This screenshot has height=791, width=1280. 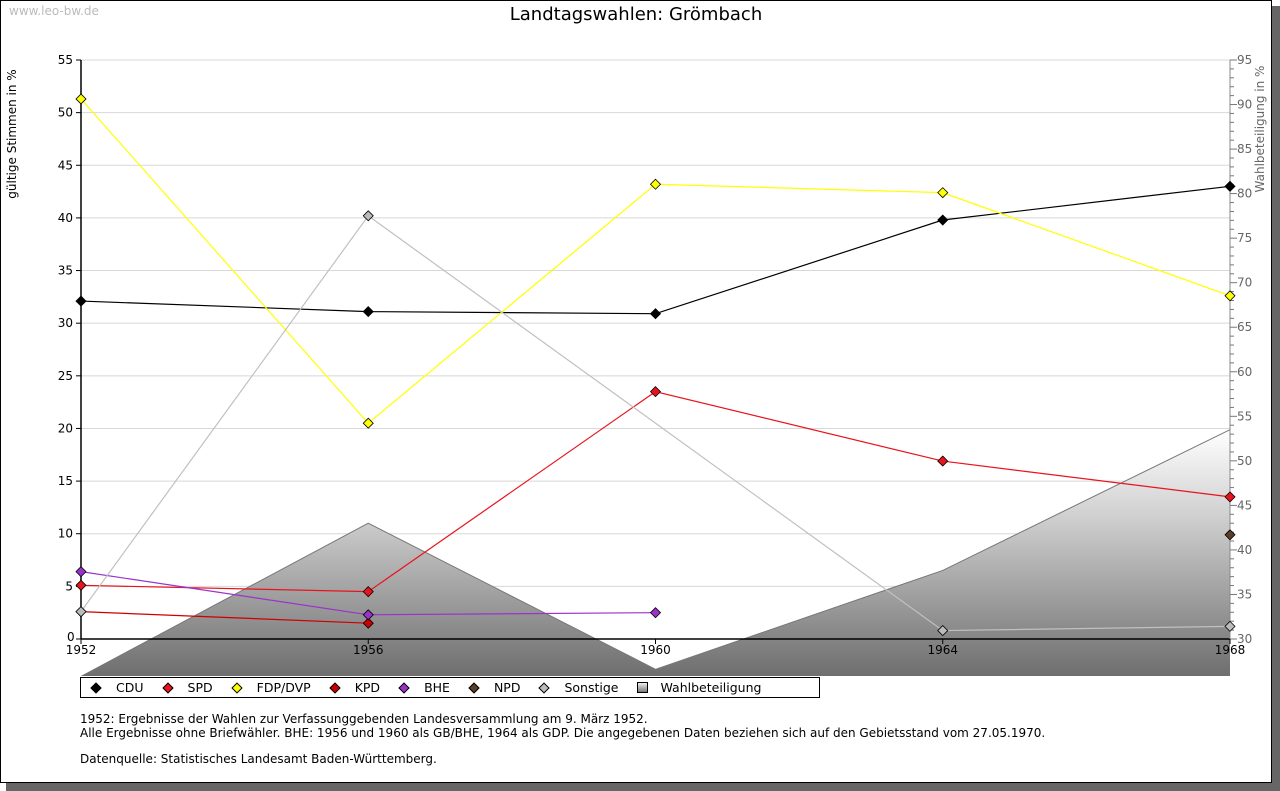 What do you see at coordinates (942, 650) in the screenshot?
I see `x-tick-label: 1964` at bounding box center [942, 650].